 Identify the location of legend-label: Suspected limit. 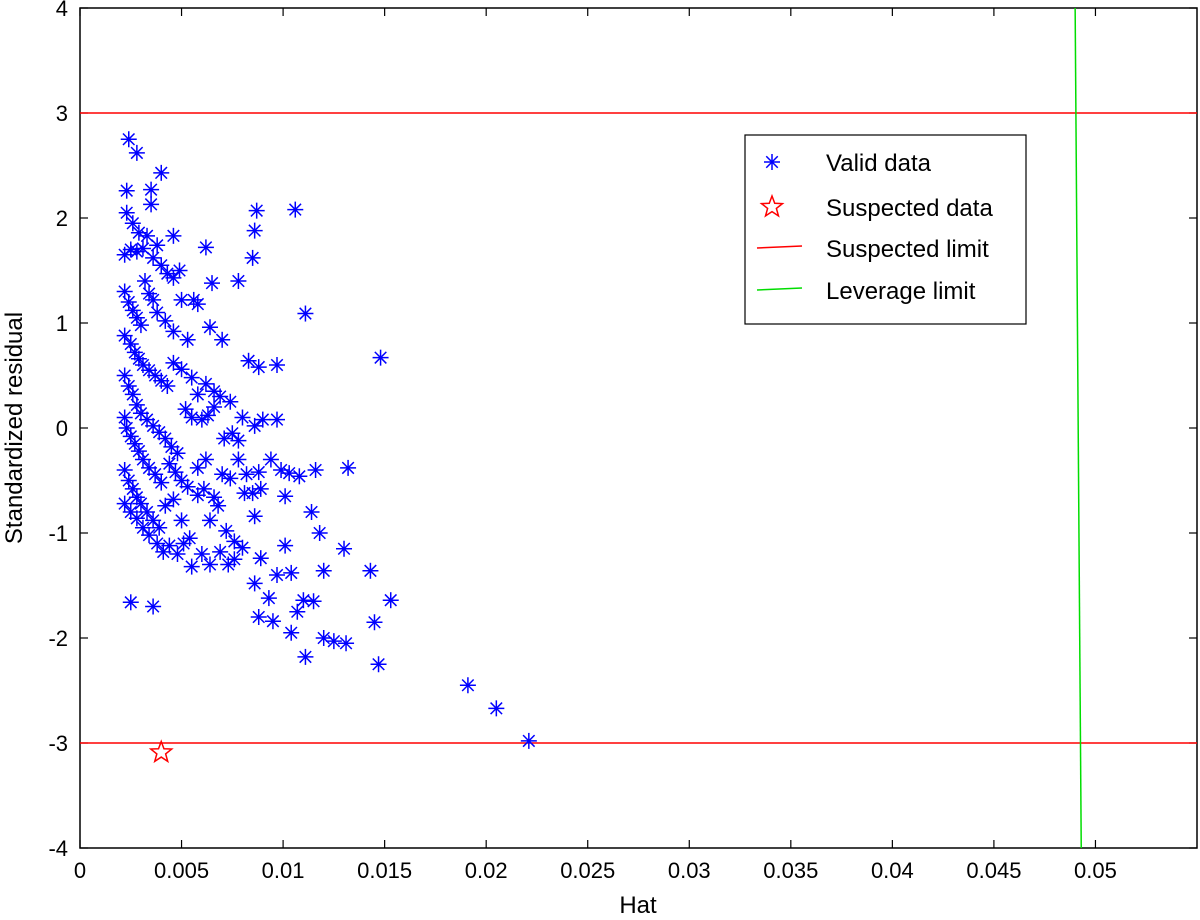
(907, 249).